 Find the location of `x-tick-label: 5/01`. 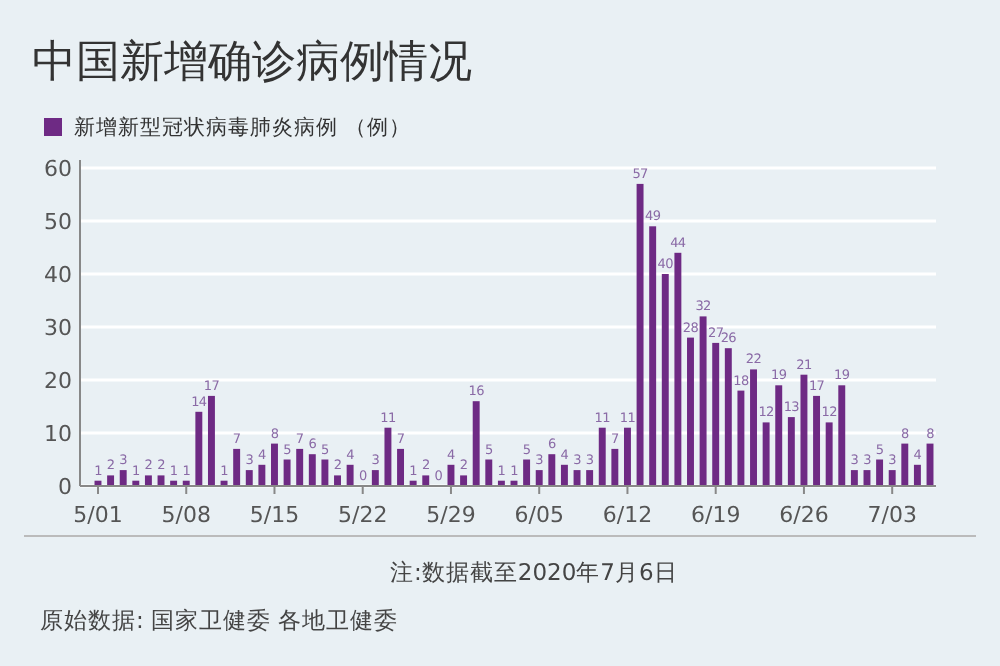

x-tick-label: 5/01 is located at coordinates (98, 515).